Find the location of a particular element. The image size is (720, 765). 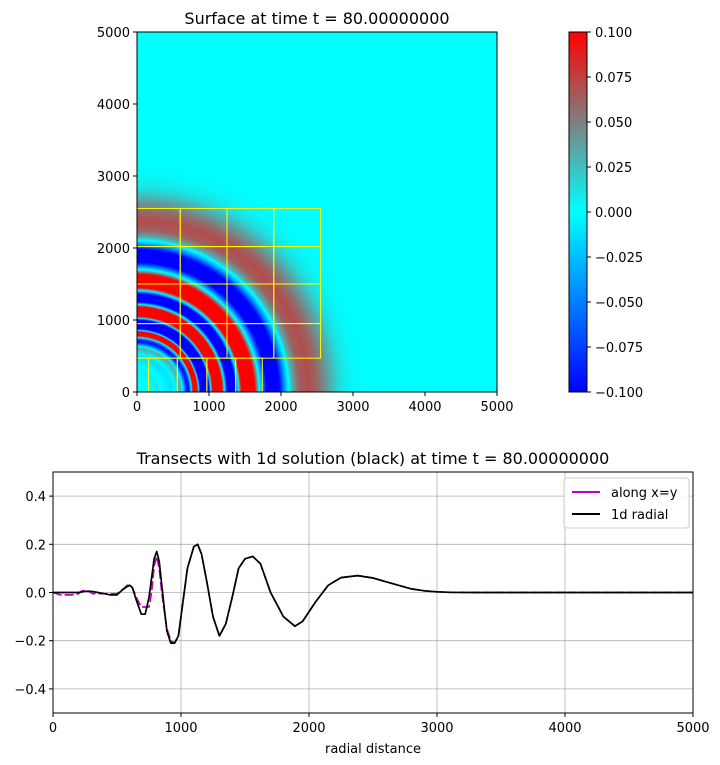

y-tick-label: 0.0 is located at coordinates (35, 594).